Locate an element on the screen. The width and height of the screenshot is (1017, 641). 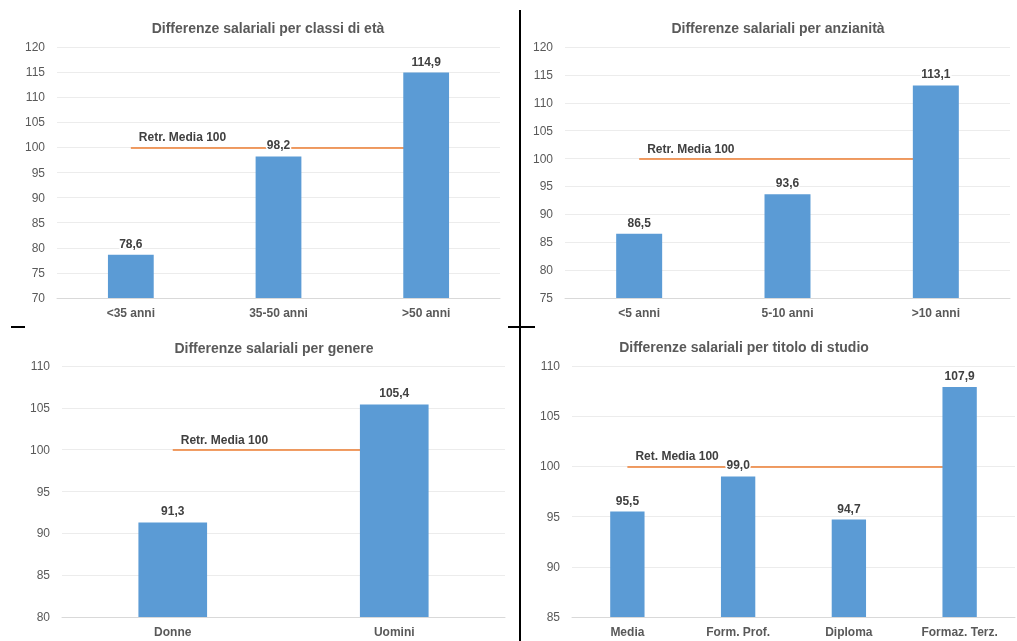
x-tick-label: Uomini is located at coordinates (394, 632).